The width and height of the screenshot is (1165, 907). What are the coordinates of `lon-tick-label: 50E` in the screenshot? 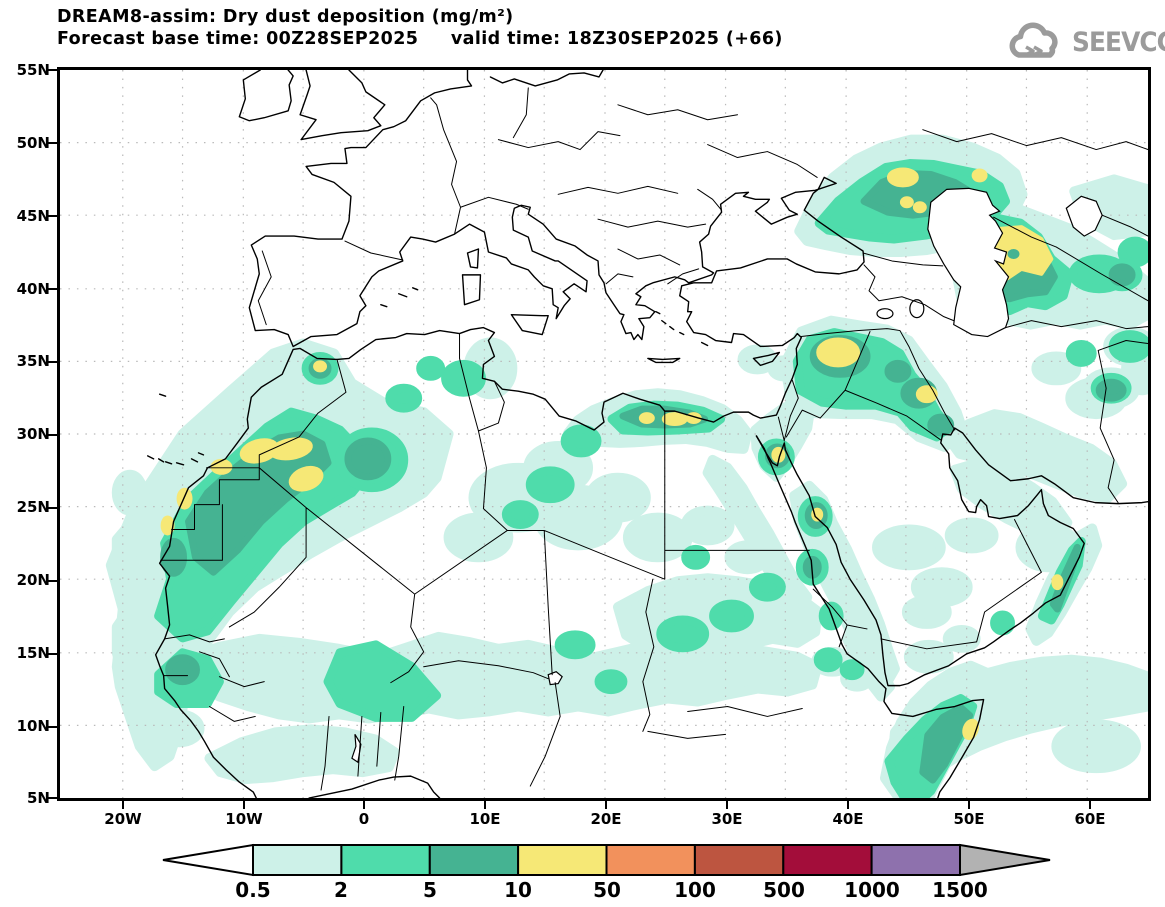 It's located at (969, 819).